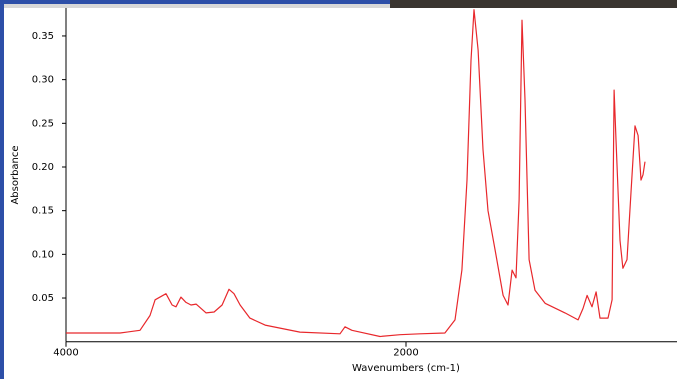  I want to click on x-axis-label: Wavenumbers (cm-1), so click(406, 368).